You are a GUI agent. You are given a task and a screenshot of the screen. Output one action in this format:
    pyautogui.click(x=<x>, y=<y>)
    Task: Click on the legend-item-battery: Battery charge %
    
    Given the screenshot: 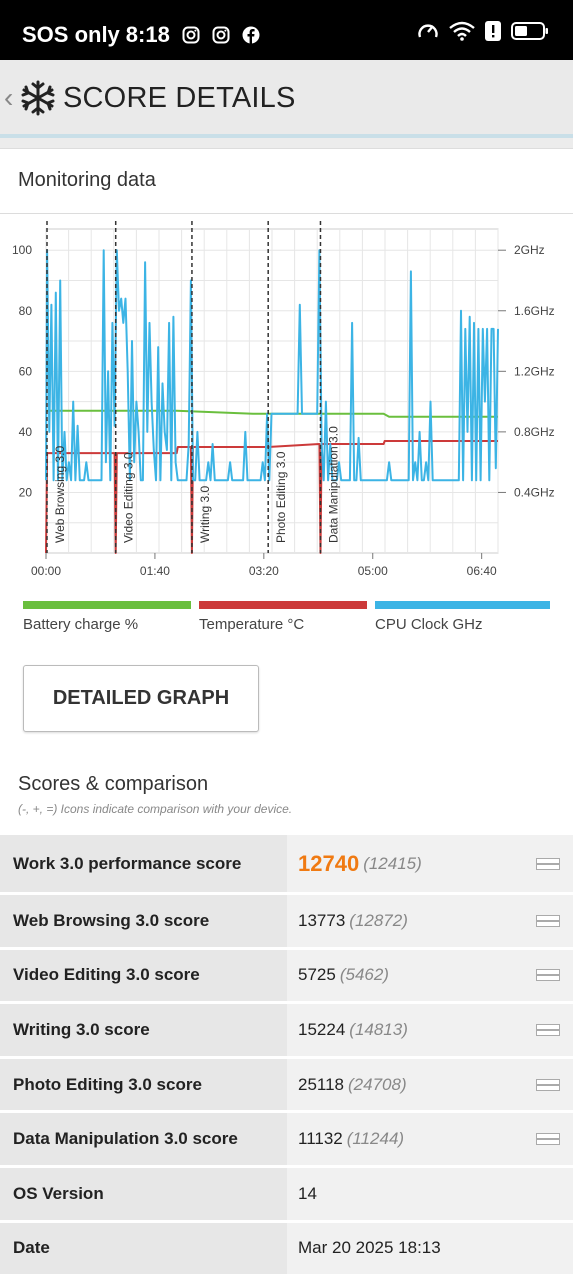 What is the action you would take?
    pyautogui.click(x=107, y=617)
    